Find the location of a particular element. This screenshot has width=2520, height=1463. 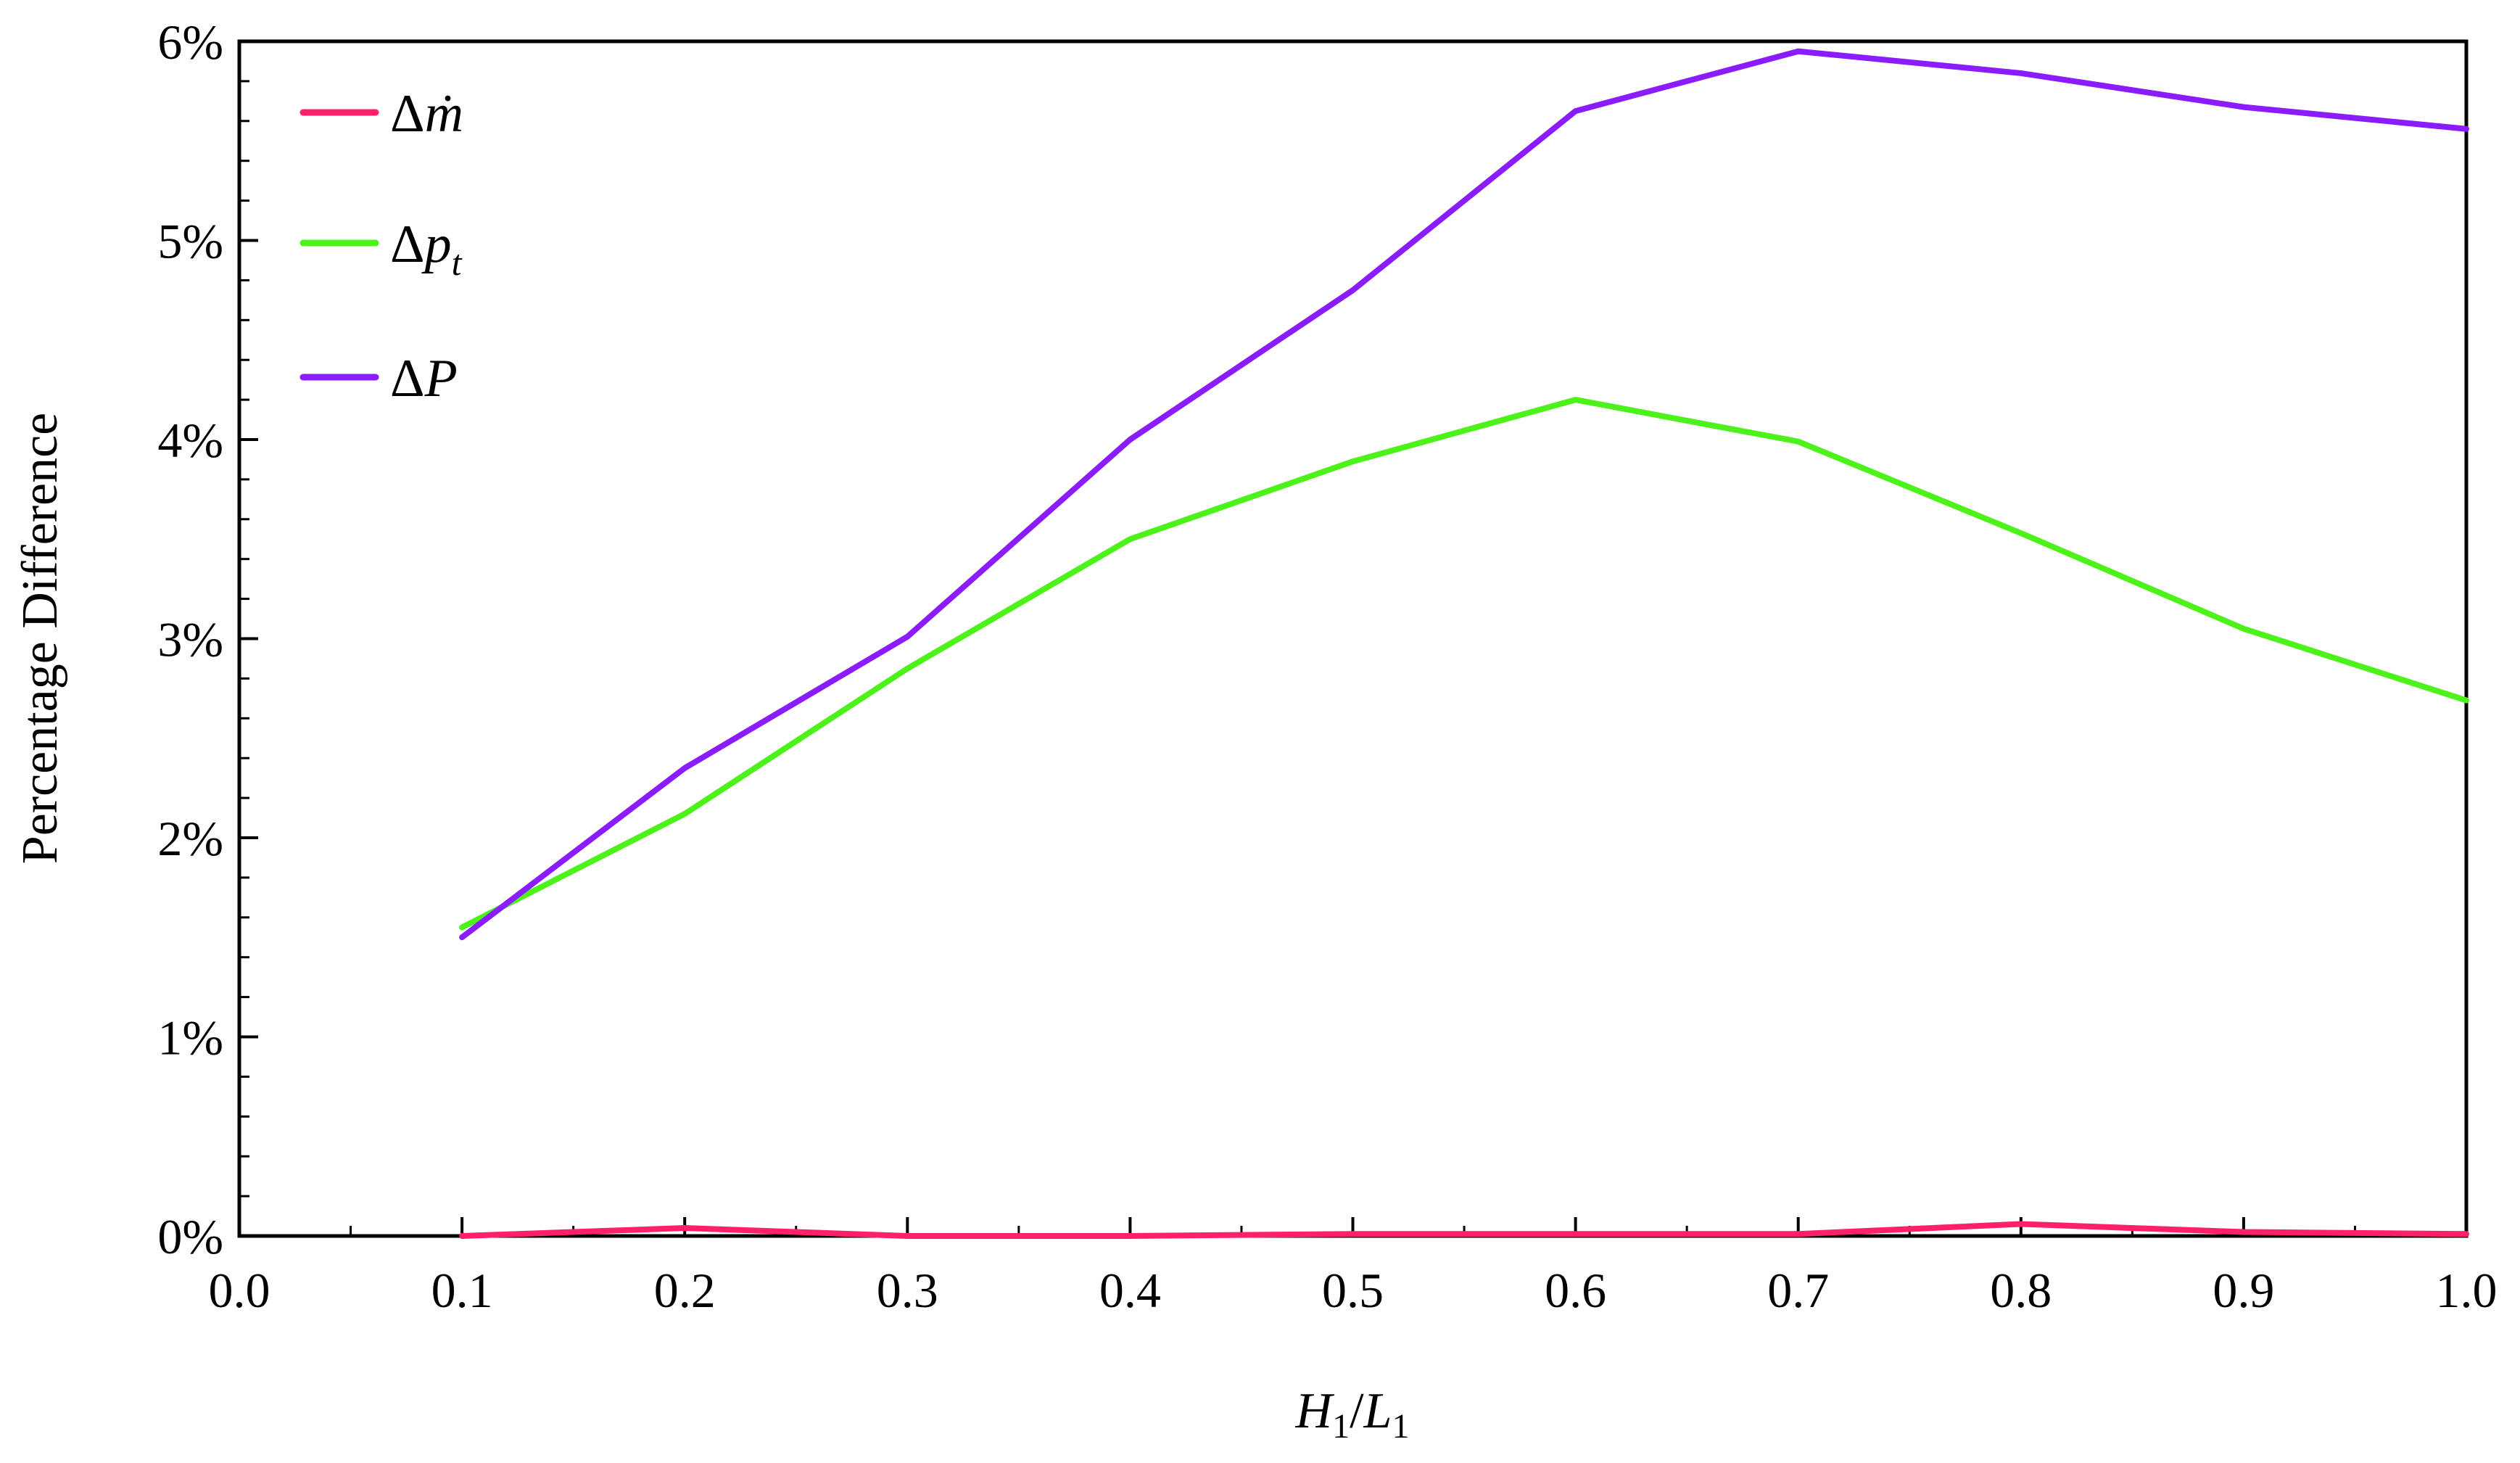

y-tick-label: 1% is located at coordinates (190, 1038).